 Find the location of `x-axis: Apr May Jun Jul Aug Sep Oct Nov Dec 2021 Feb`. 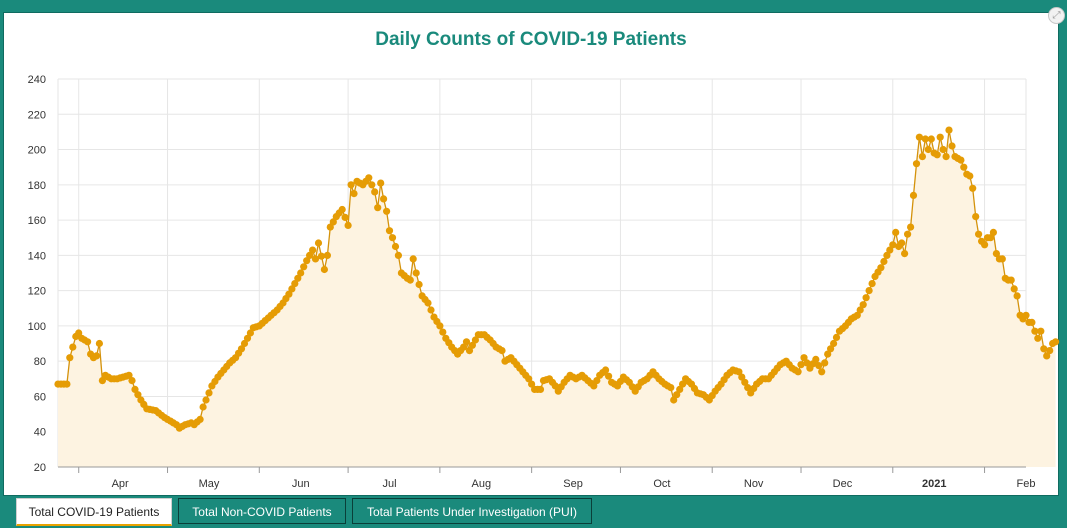

x-axis: Apr May Jun Jul Aug Sep Oct Nov Dec 2021 Feb is located at coordinates (547, 478).